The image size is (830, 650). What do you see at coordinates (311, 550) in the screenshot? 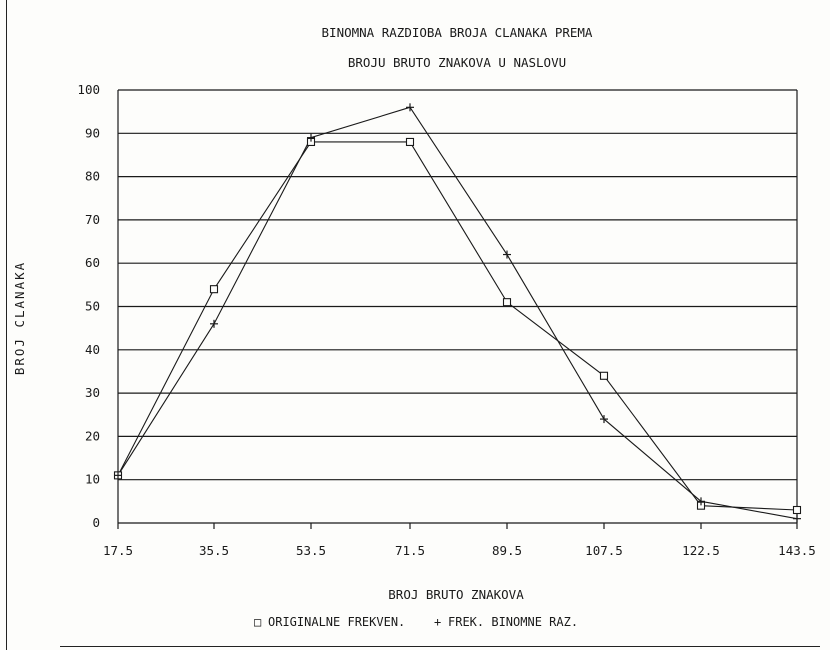
I see `x-tick-label: 53.5` at bounding box center [311, 550].